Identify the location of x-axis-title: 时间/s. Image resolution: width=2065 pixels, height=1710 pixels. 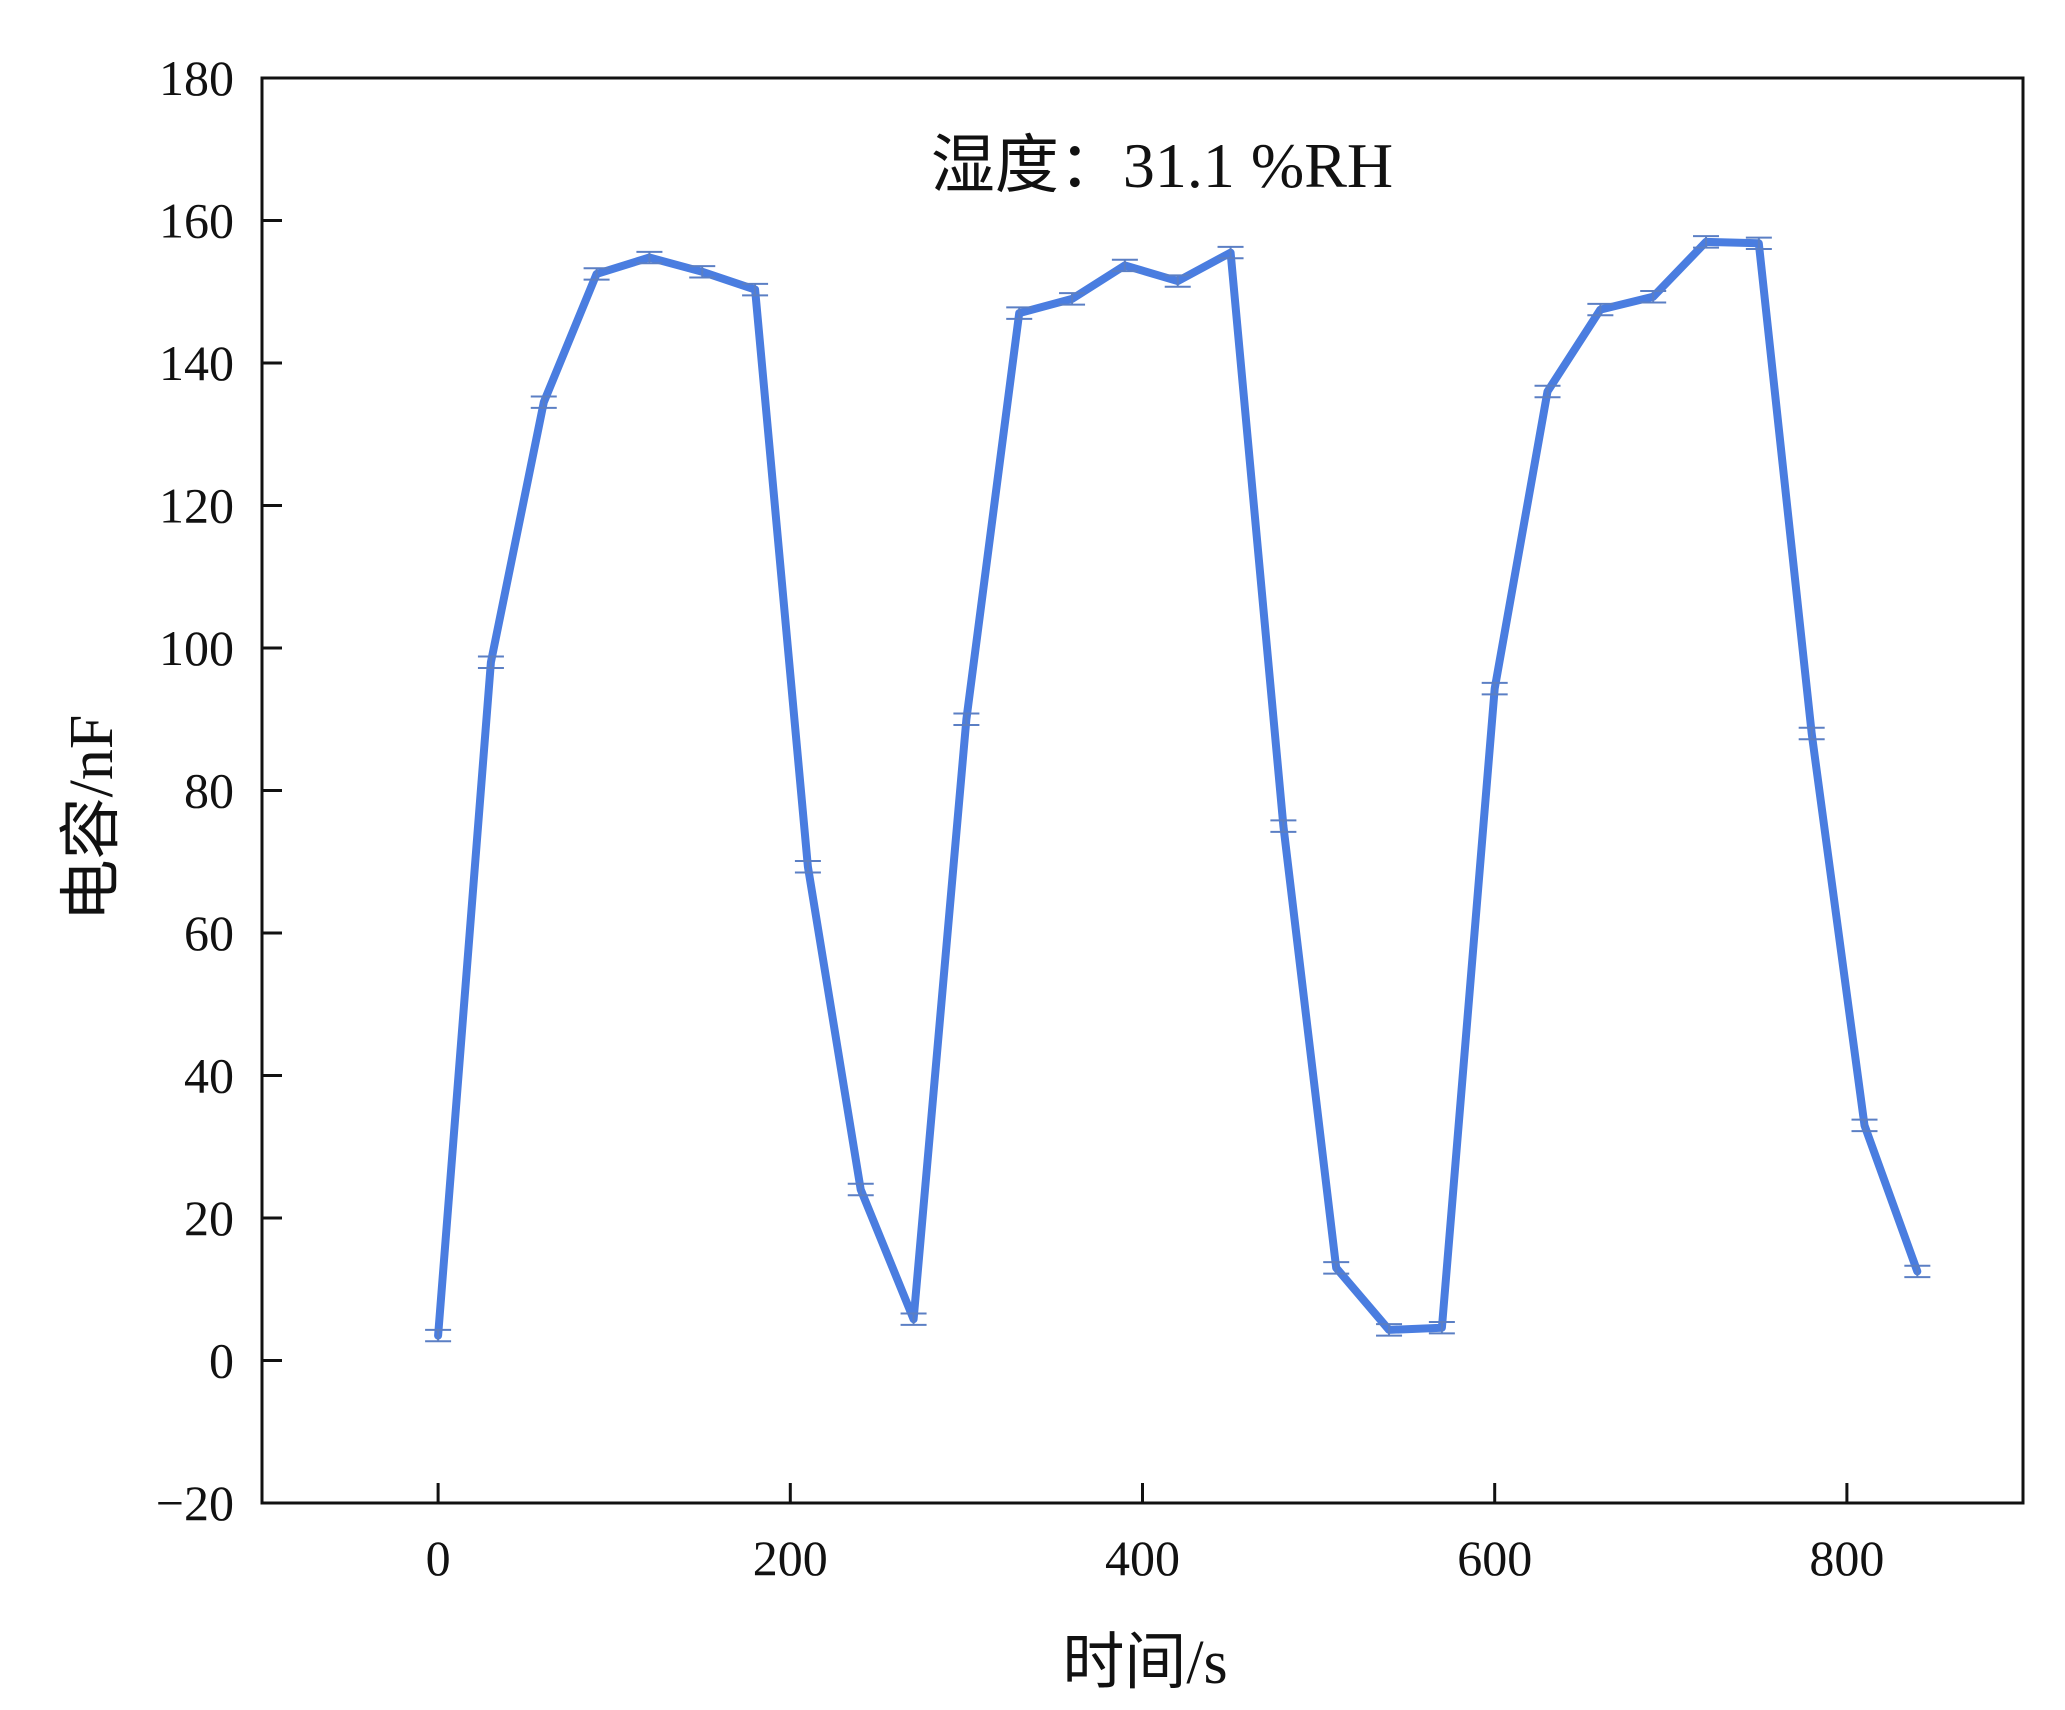
(1144, 1663).